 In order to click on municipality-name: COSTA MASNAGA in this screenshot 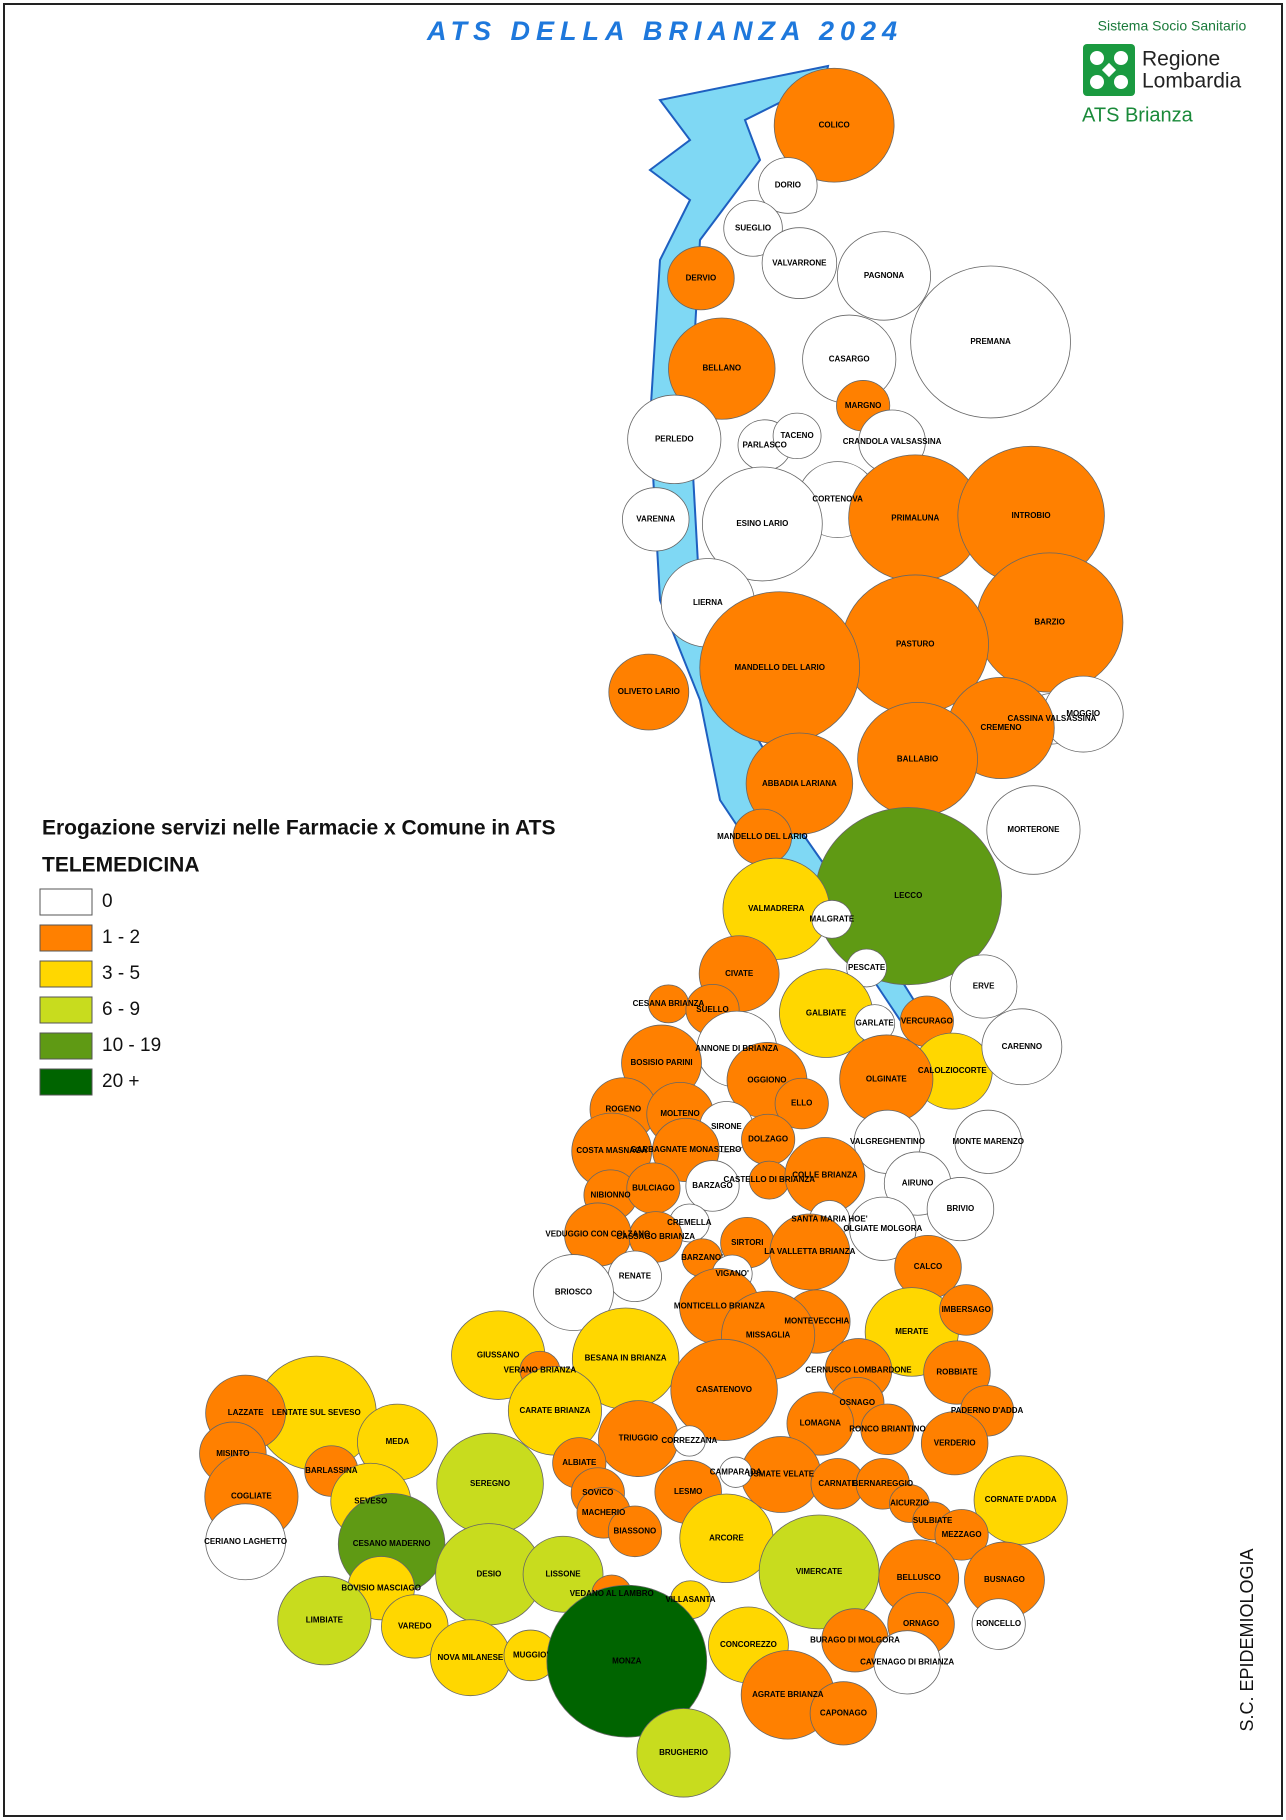, I will do `click(611, 1150)`.